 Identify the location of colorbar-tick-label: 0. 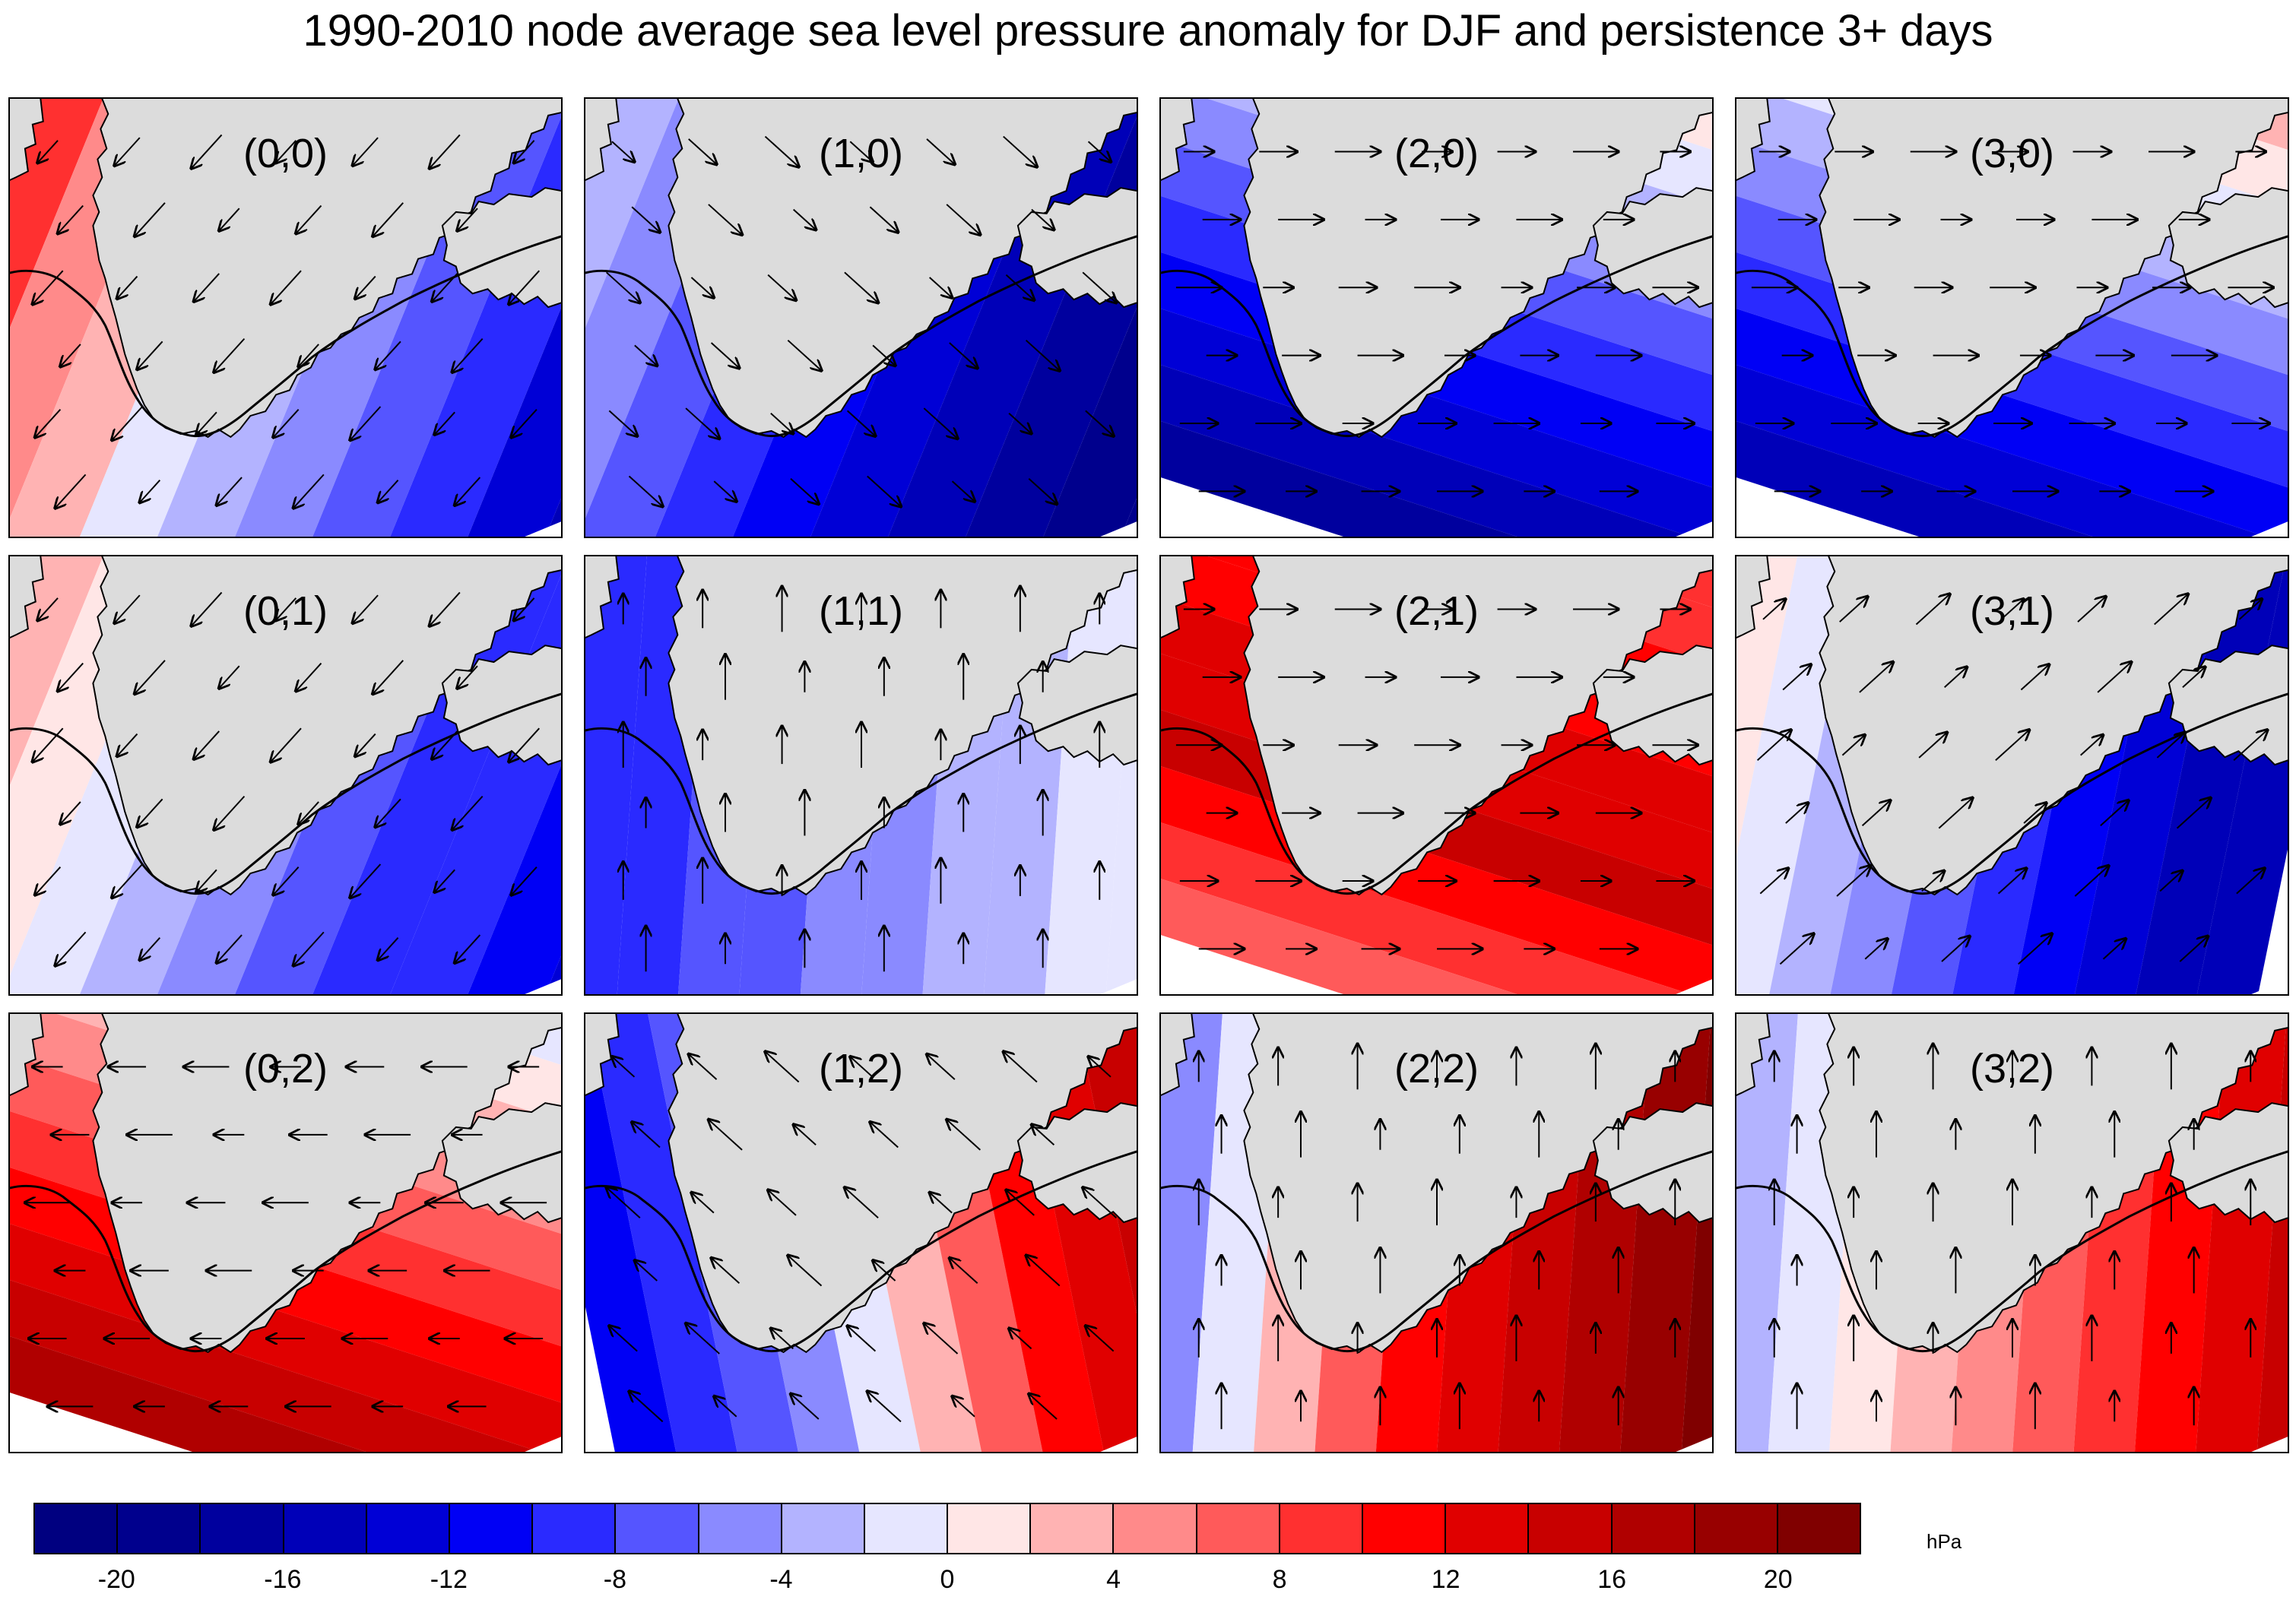
(947, 1579).